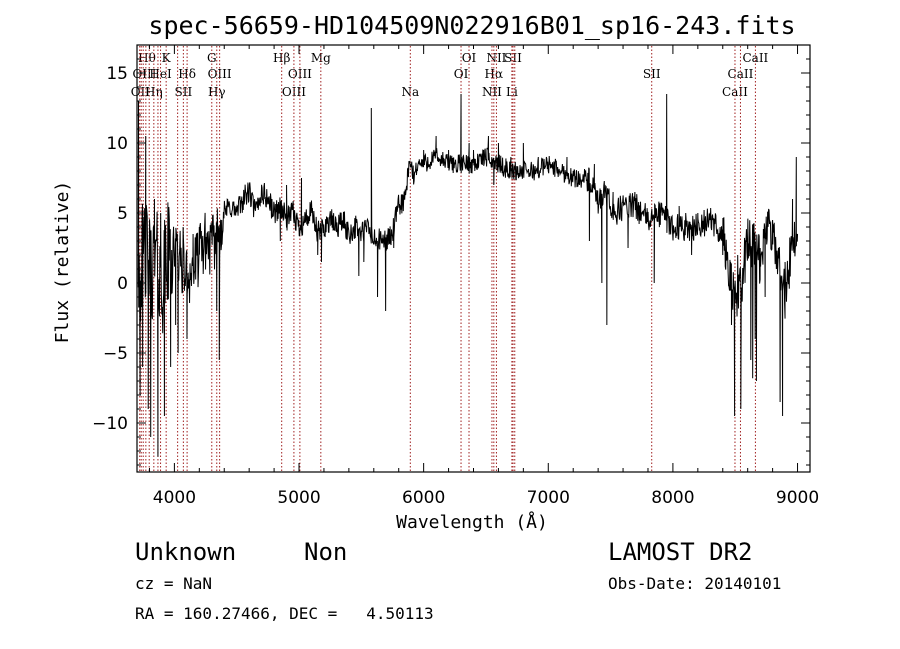 This screenshot has width=900, height=649. I want to click on x-tick-label-5: 9000, so click(797, 498).